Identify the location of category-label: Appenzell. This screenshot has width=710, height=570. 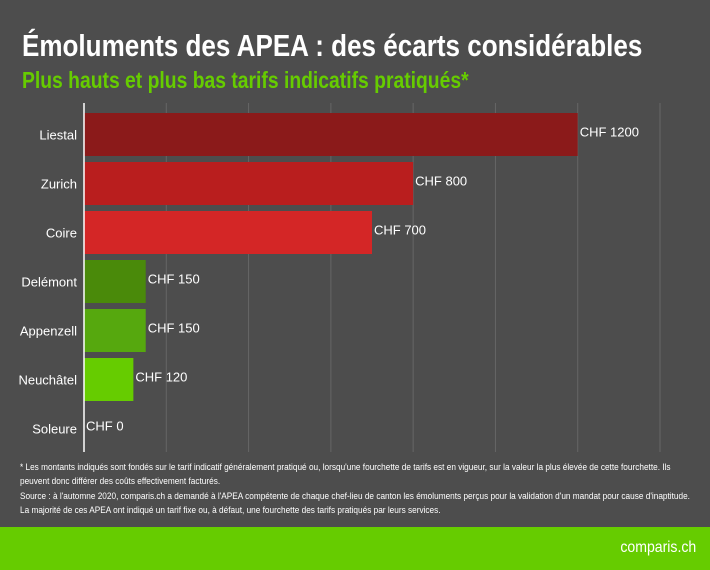
(48, 331).